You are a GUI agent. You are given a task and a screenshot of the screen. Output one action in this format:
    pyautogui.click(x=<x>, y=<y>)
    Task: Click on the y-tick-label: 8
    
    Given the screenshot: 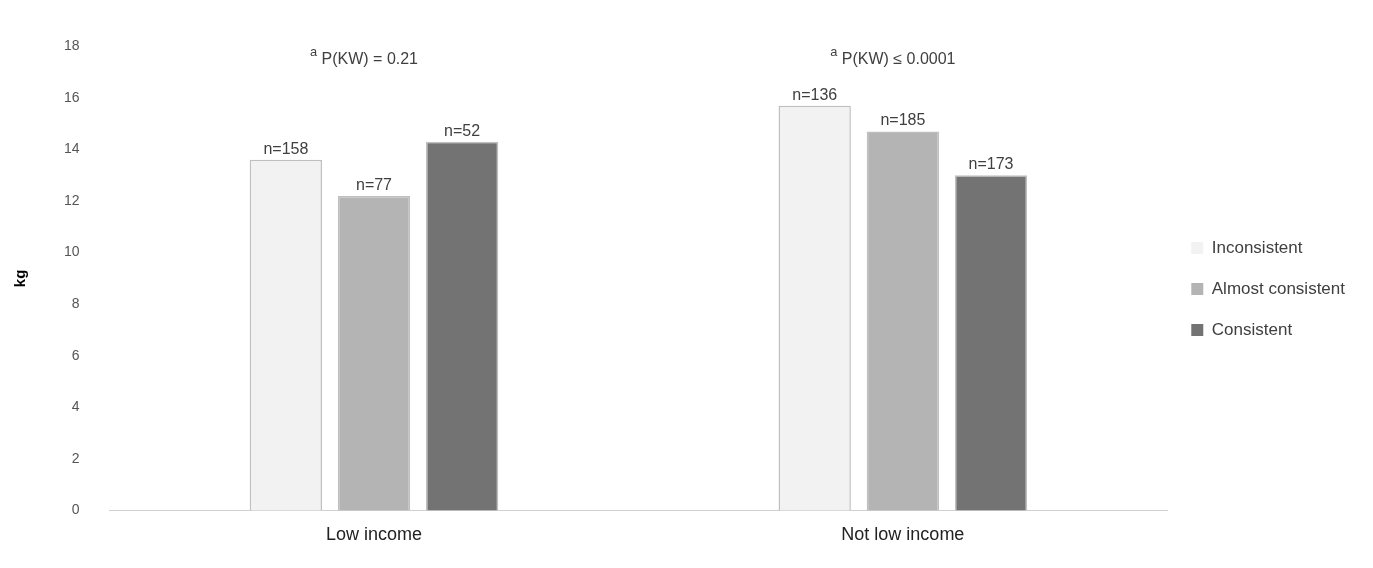 What is the action you would take?
    pyautogui.click(x=75, y=303)
    